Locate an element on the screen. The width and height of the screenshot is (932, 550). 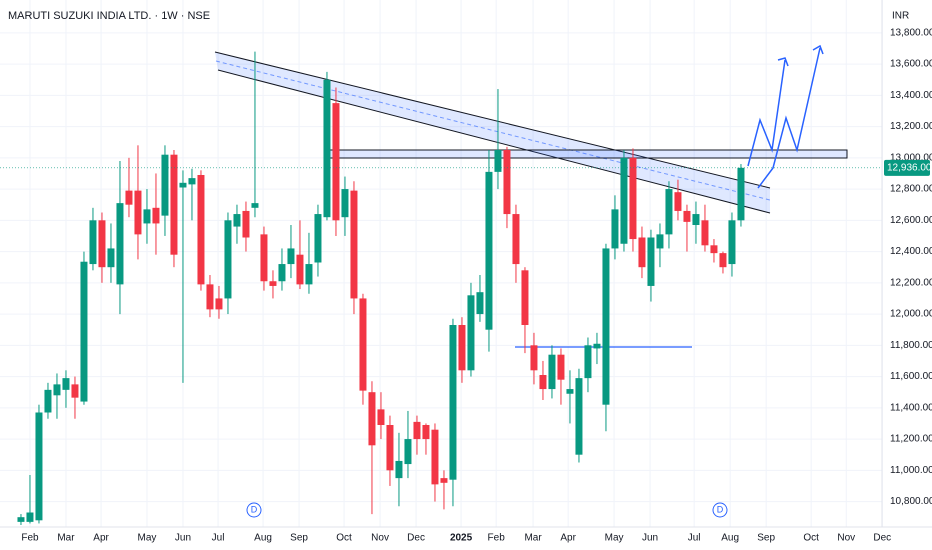
y-tick-label: 13,800.00 is located at coordinates (911, 32).